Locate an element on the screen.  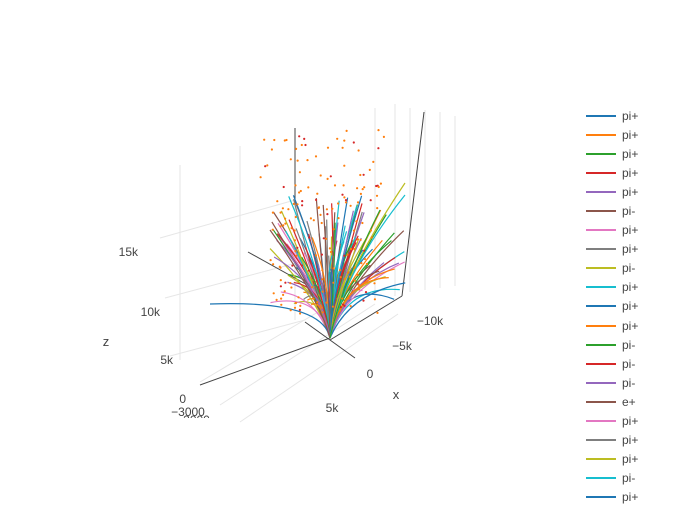
x-tick-label: 0 is located at coordinates (370, 374).